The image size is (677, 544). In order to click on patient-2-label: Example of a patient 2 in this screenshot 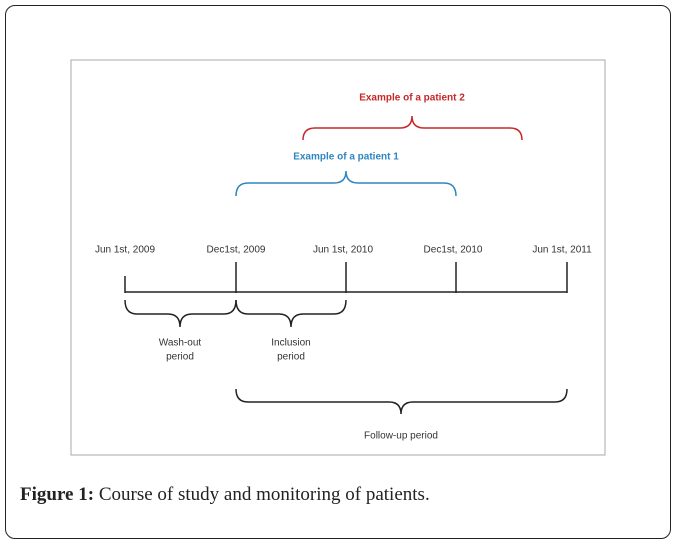, I will do `click(412, 98)`.